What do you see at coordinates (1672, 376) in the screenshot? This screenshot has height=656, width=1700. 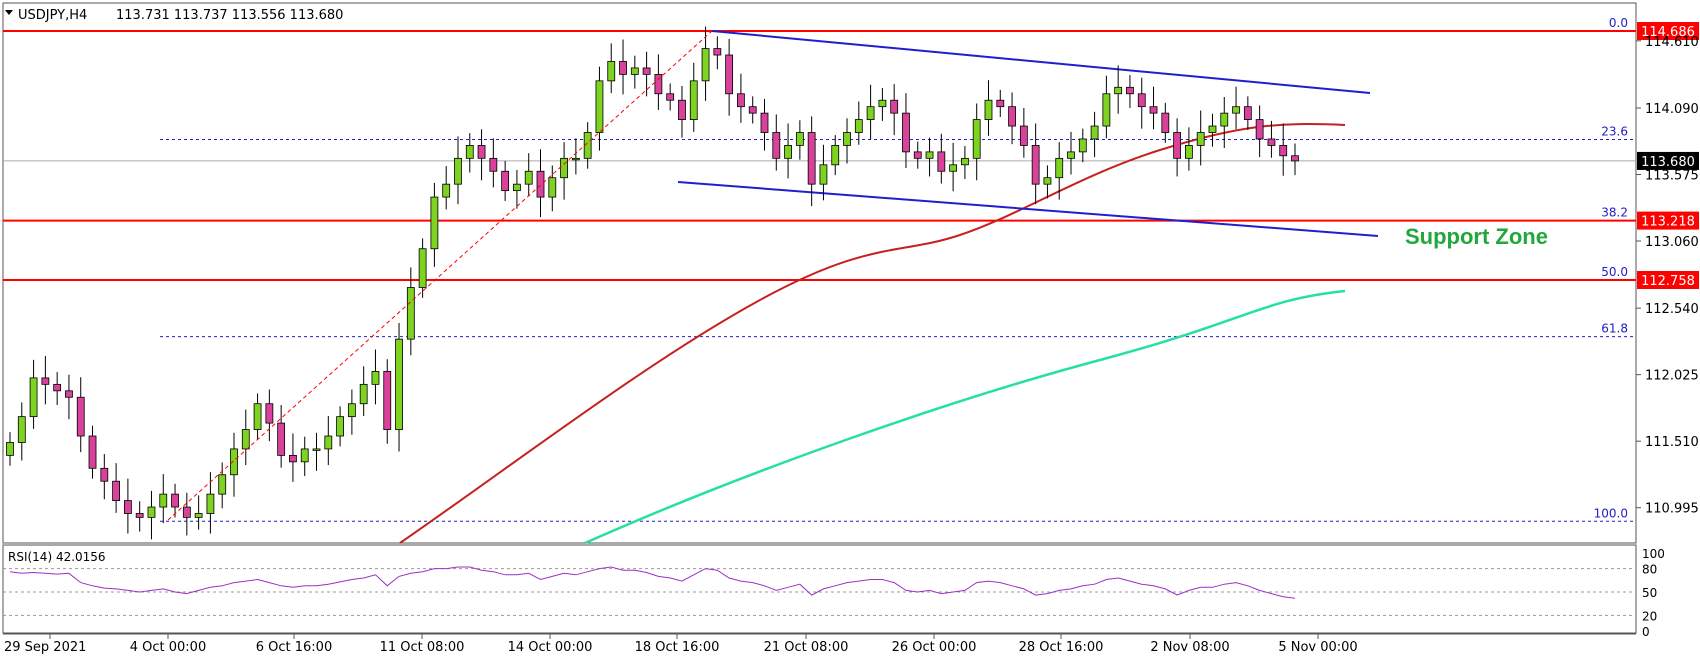 I see `y-tick-label: 112.025` at bounding box center [1672, 376].